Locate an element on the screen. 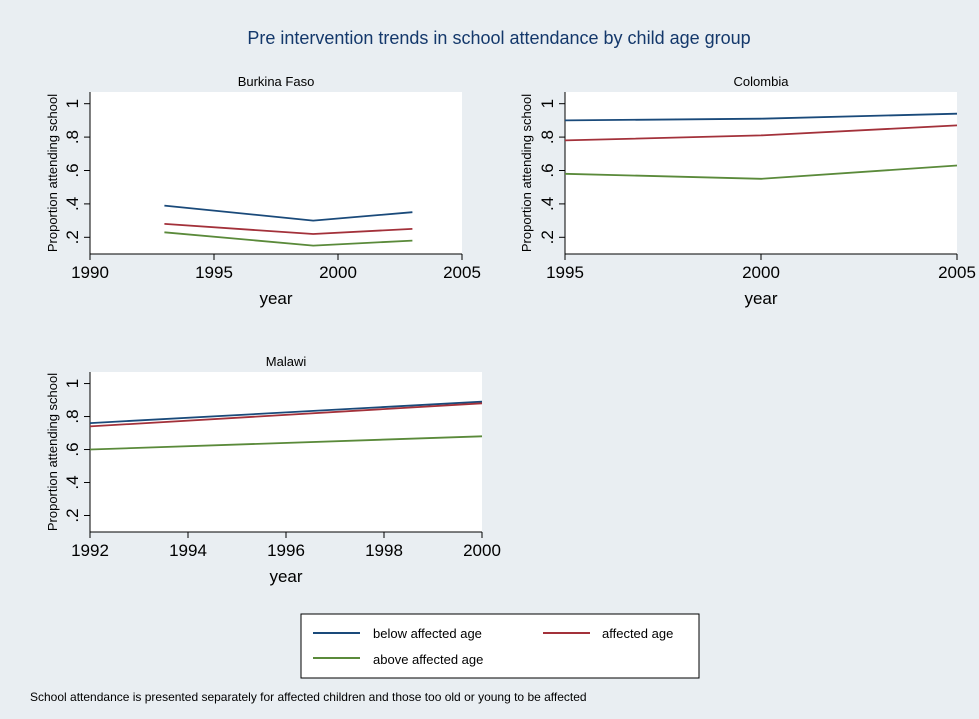 This screenshot has width=979, height=719. colombia-series-above-affected-age is located at coordinates (761, 172).